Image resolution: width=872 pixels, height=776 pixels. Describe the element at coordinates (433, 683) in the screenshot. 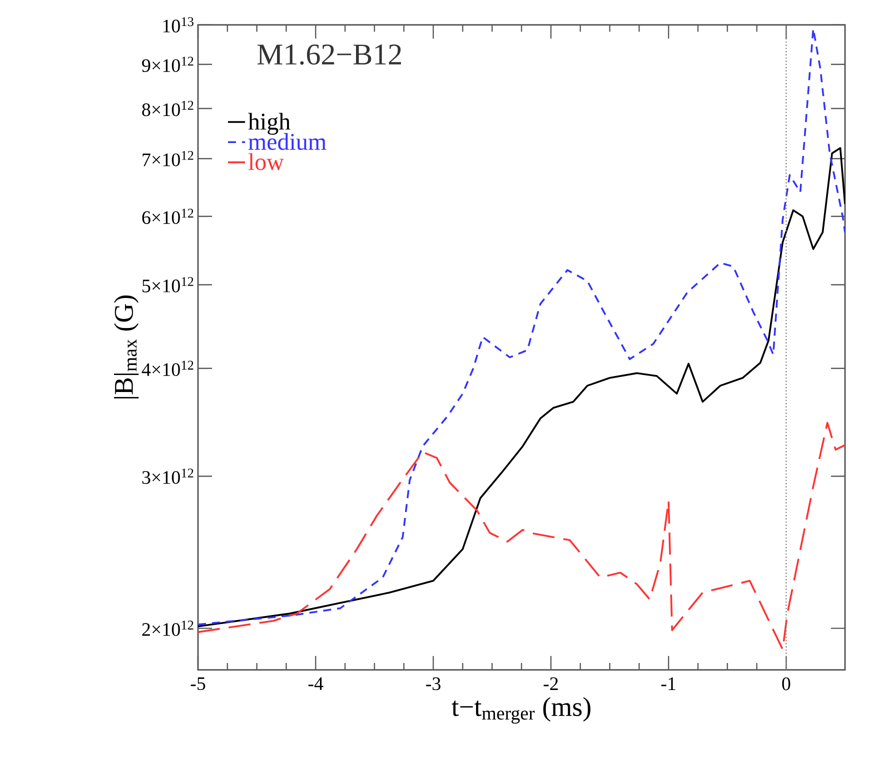

I see `x-tick-label: -3` at that location.